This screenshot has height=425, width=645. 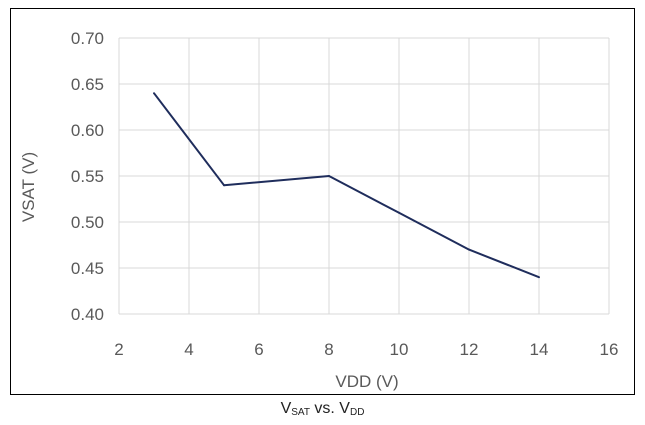 I want to click on caption-v1: V, so click(x=286, y=408).